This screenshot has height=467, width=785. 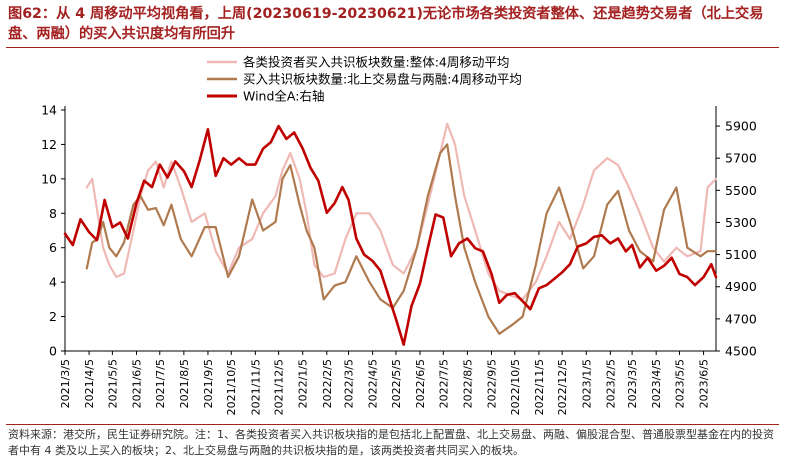 I want to click on x-tick-label: 2021/6/5, so click(x=136, y=383).